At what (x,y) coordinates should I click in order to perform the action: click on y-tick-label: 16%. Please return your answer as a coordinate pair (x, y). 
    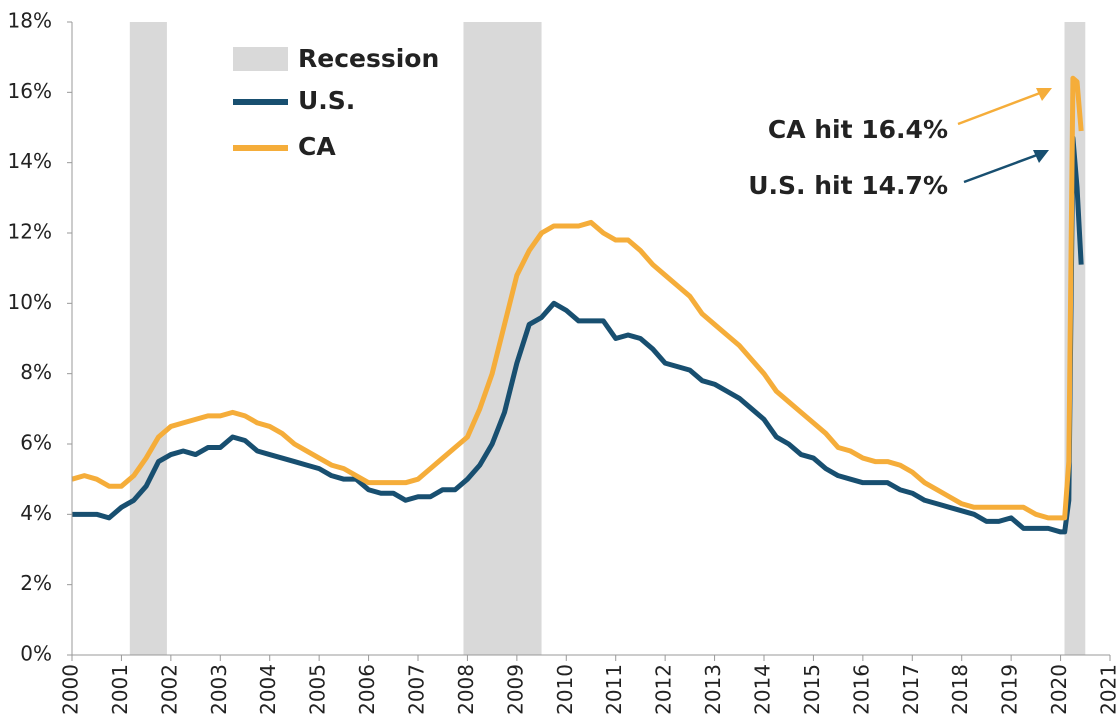
    Looking at the image, I should click on (30, 91).